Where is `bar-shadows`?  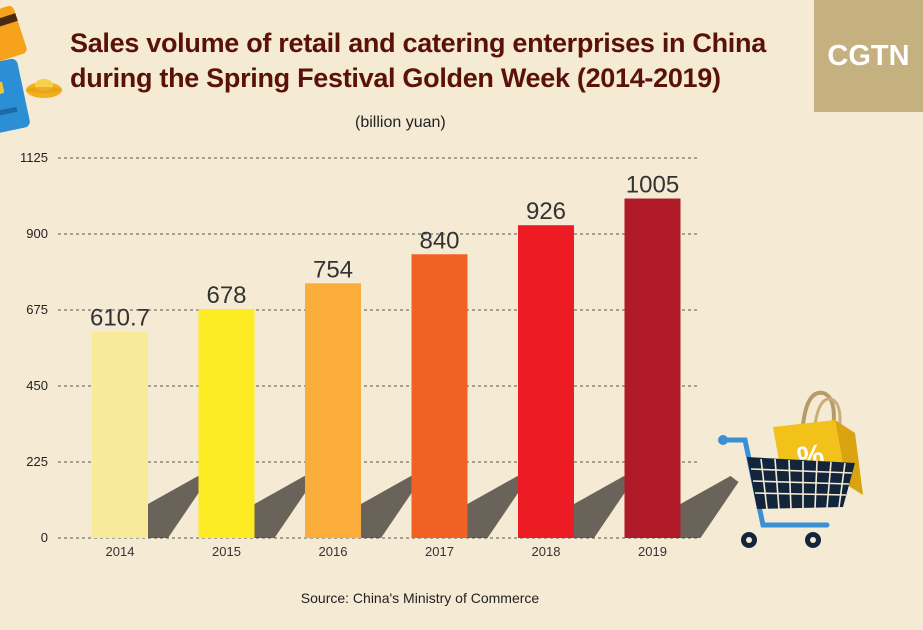
bar-shadows is located at coordinates (443, 507).